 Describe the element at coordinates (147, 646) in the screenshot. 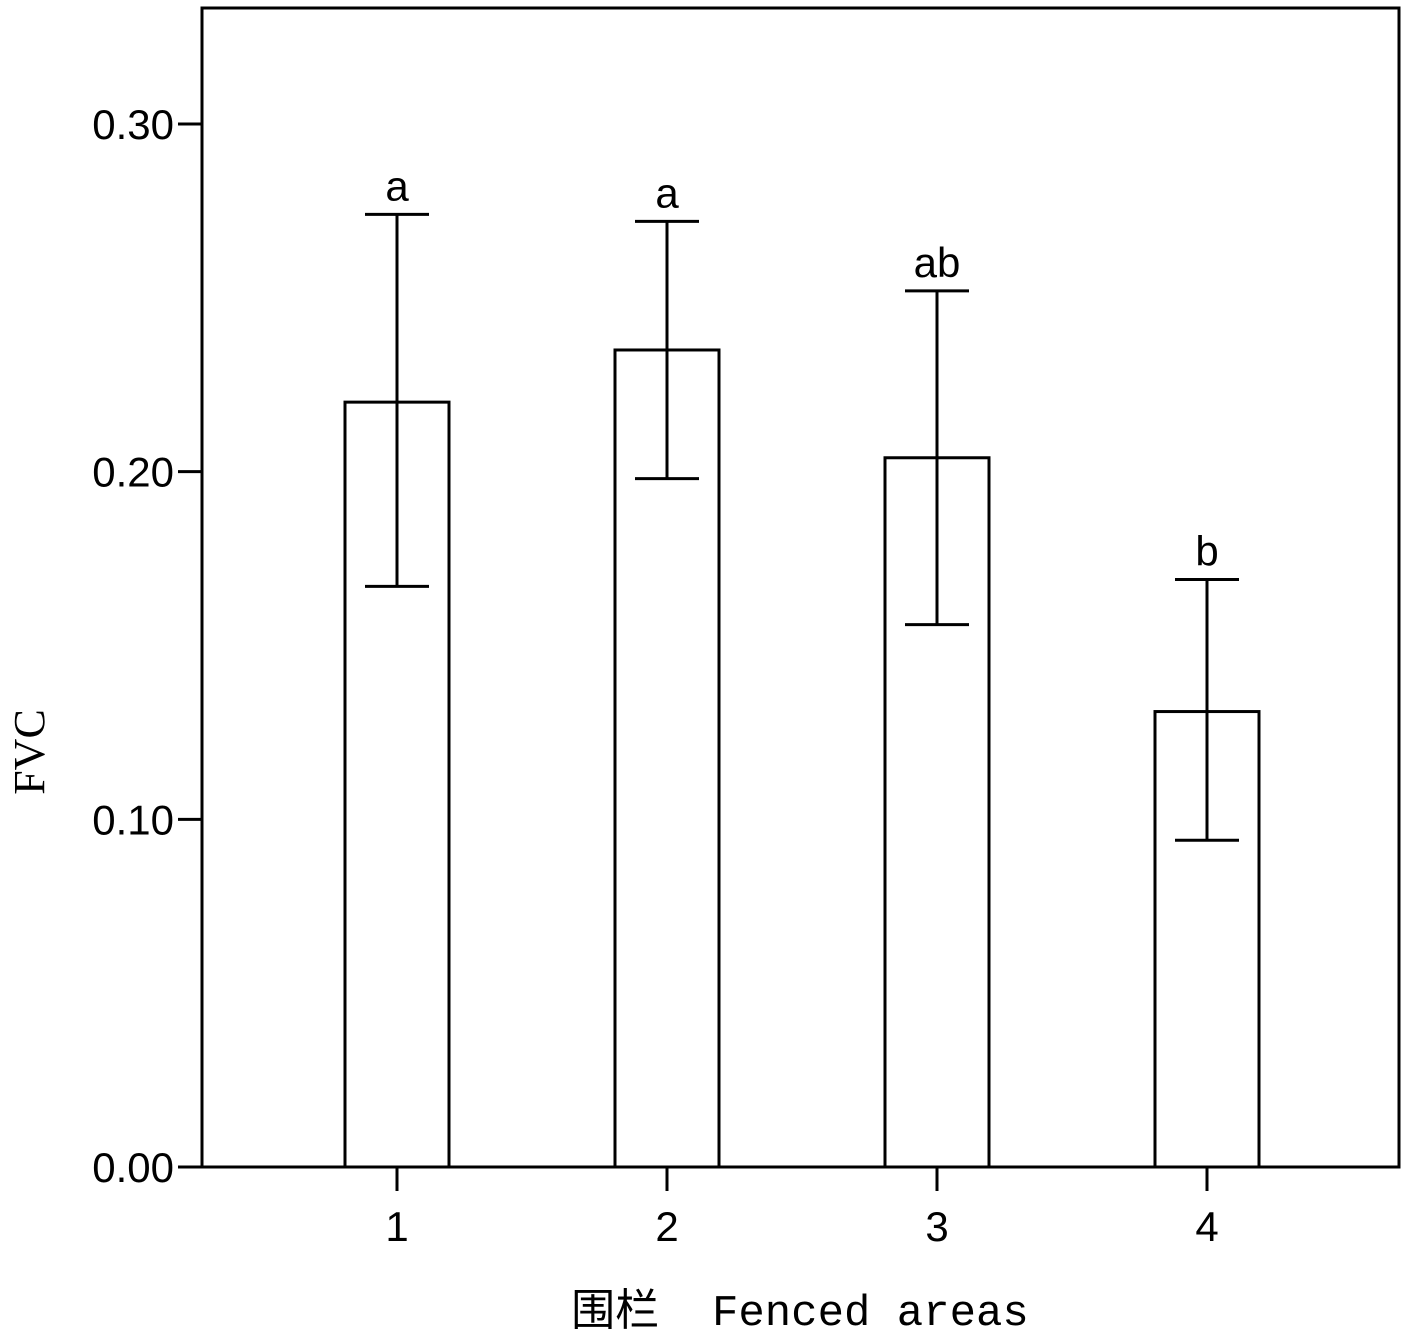

I see `y-axis: 0.00 0.10 0.20 0.30` at that location.